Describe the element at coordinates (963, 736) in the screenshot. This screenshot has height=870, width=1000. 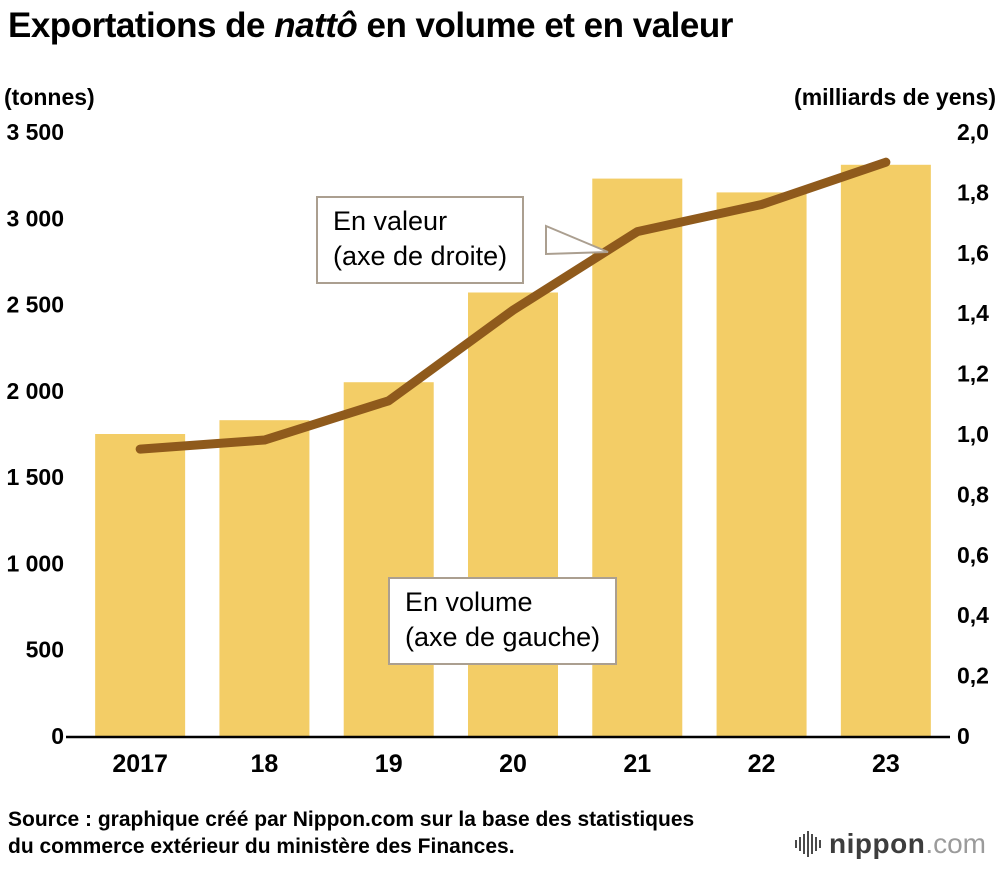
I see `right-axis-tick: 0` at that location.